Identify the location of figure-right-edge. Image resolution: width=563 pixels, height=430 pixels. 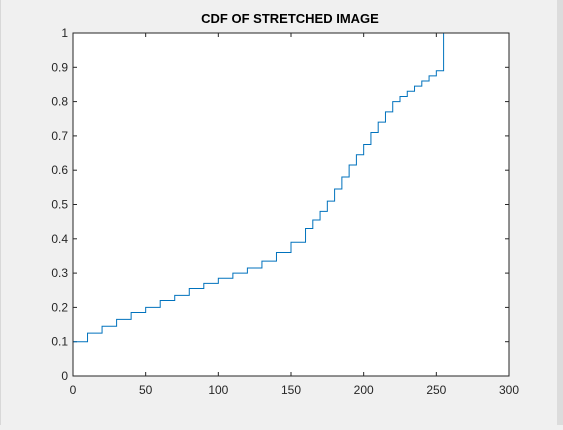
(560, 212).